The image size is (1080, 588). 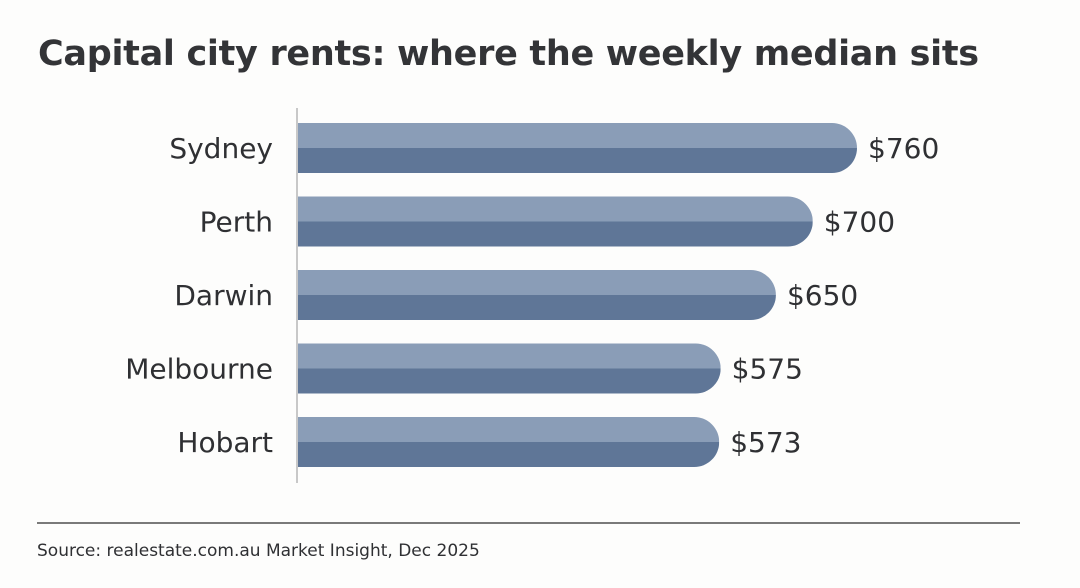 I want to click on category-label: Perth, so click(x=236, y=222).